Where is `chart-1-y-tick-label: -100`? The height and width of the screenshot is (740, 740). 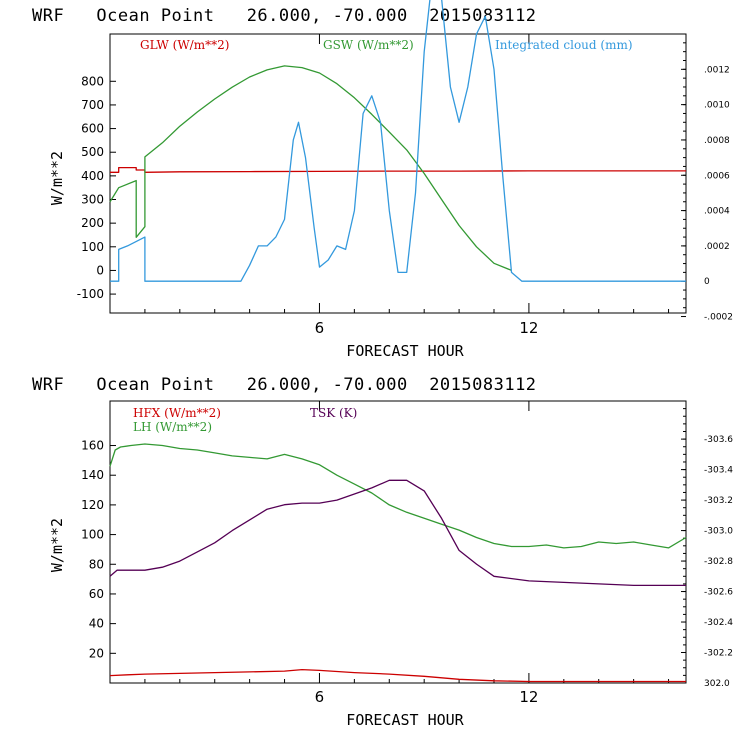 chart-1-y-tick-label: -100 is located at coordinates (90, 294).